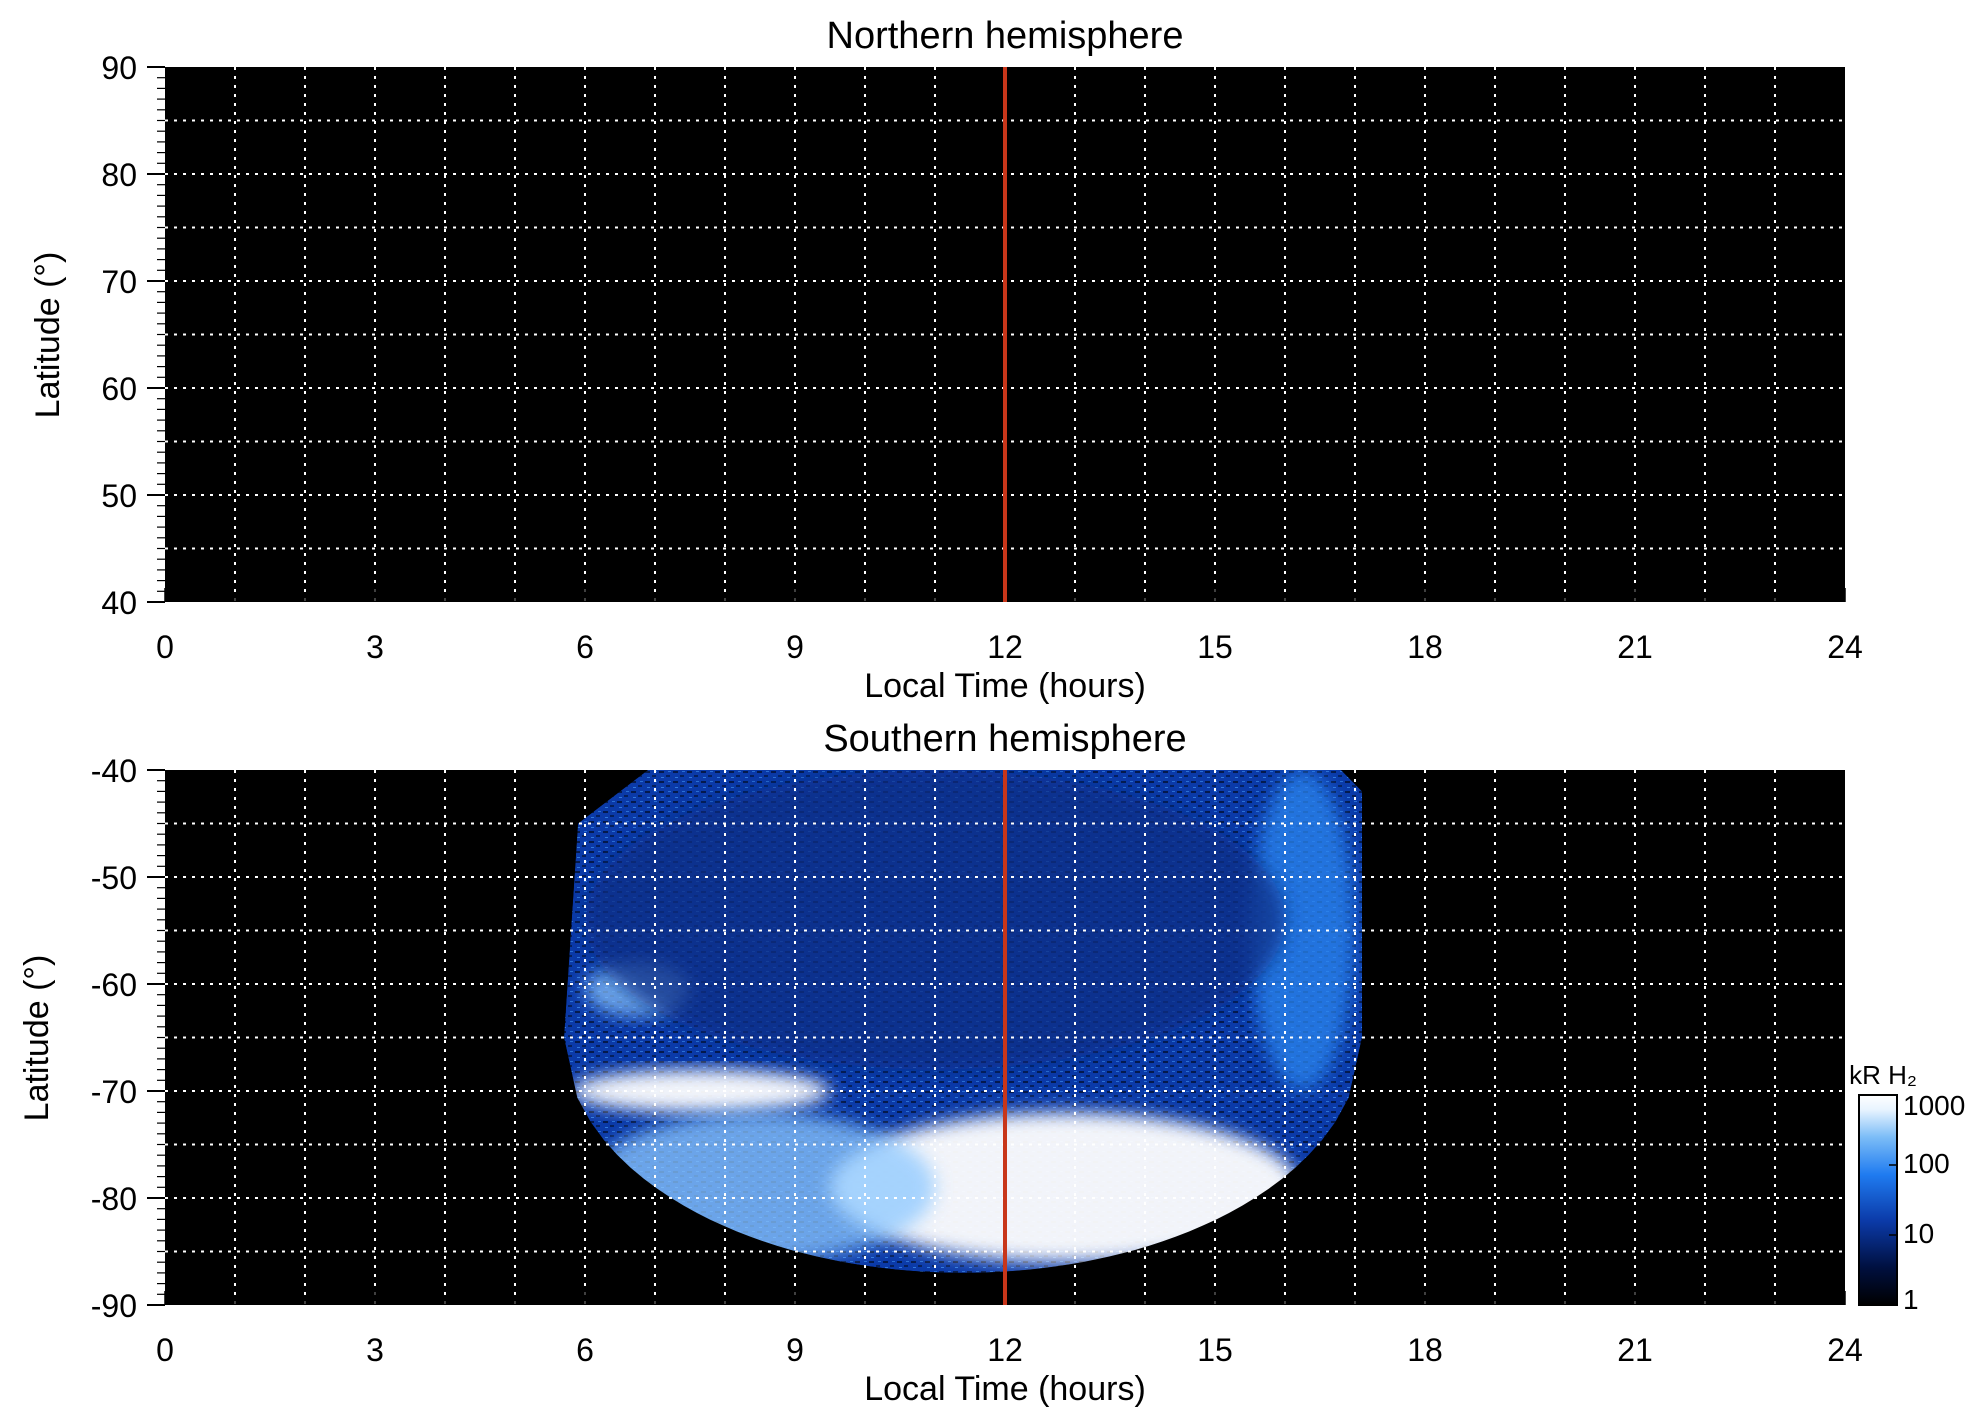 The height and width of the screenshot is (1423, 1983). What do you see at coordinates (1926, 1163) in the screenshot?
I see `colorbar-tick-label: 100` at bounding box center [1926, 1163].